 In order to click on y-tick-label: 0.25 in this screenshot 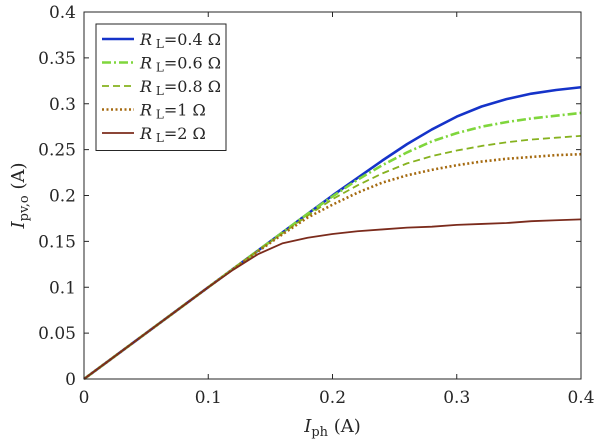, I will do `click(57, 151)`.